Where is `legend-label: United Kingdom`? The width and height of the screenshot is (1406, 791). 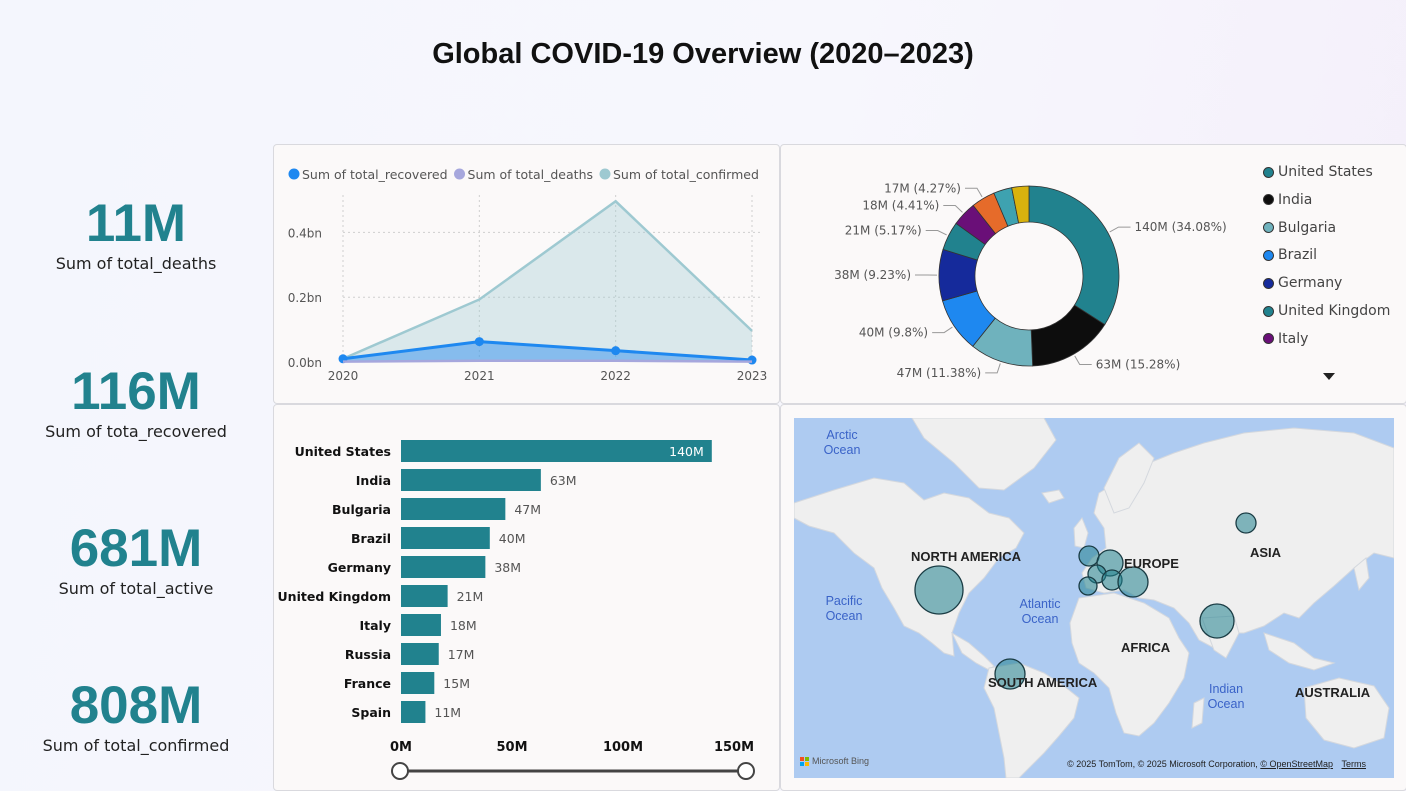
legend-label: United Kingdom is located at coordinates (1334, 311).